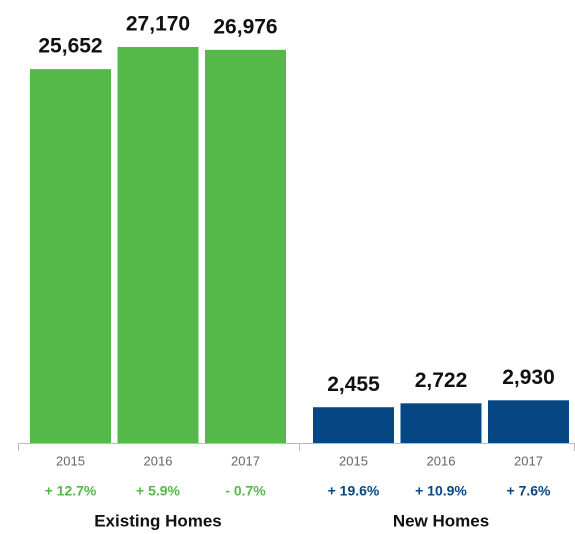 The image size is (575, 534). I want to click on value-label: 2,455, so click(353, 384).